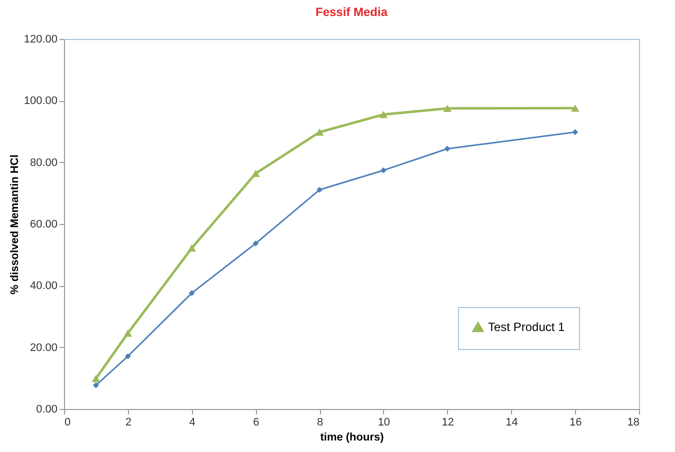 Image resolution: width=675 pixels, height=452 pixels. Describe the element at coordinates (44, 348) in the screenshot. I see `y-tick-label: 20.00` at that location.